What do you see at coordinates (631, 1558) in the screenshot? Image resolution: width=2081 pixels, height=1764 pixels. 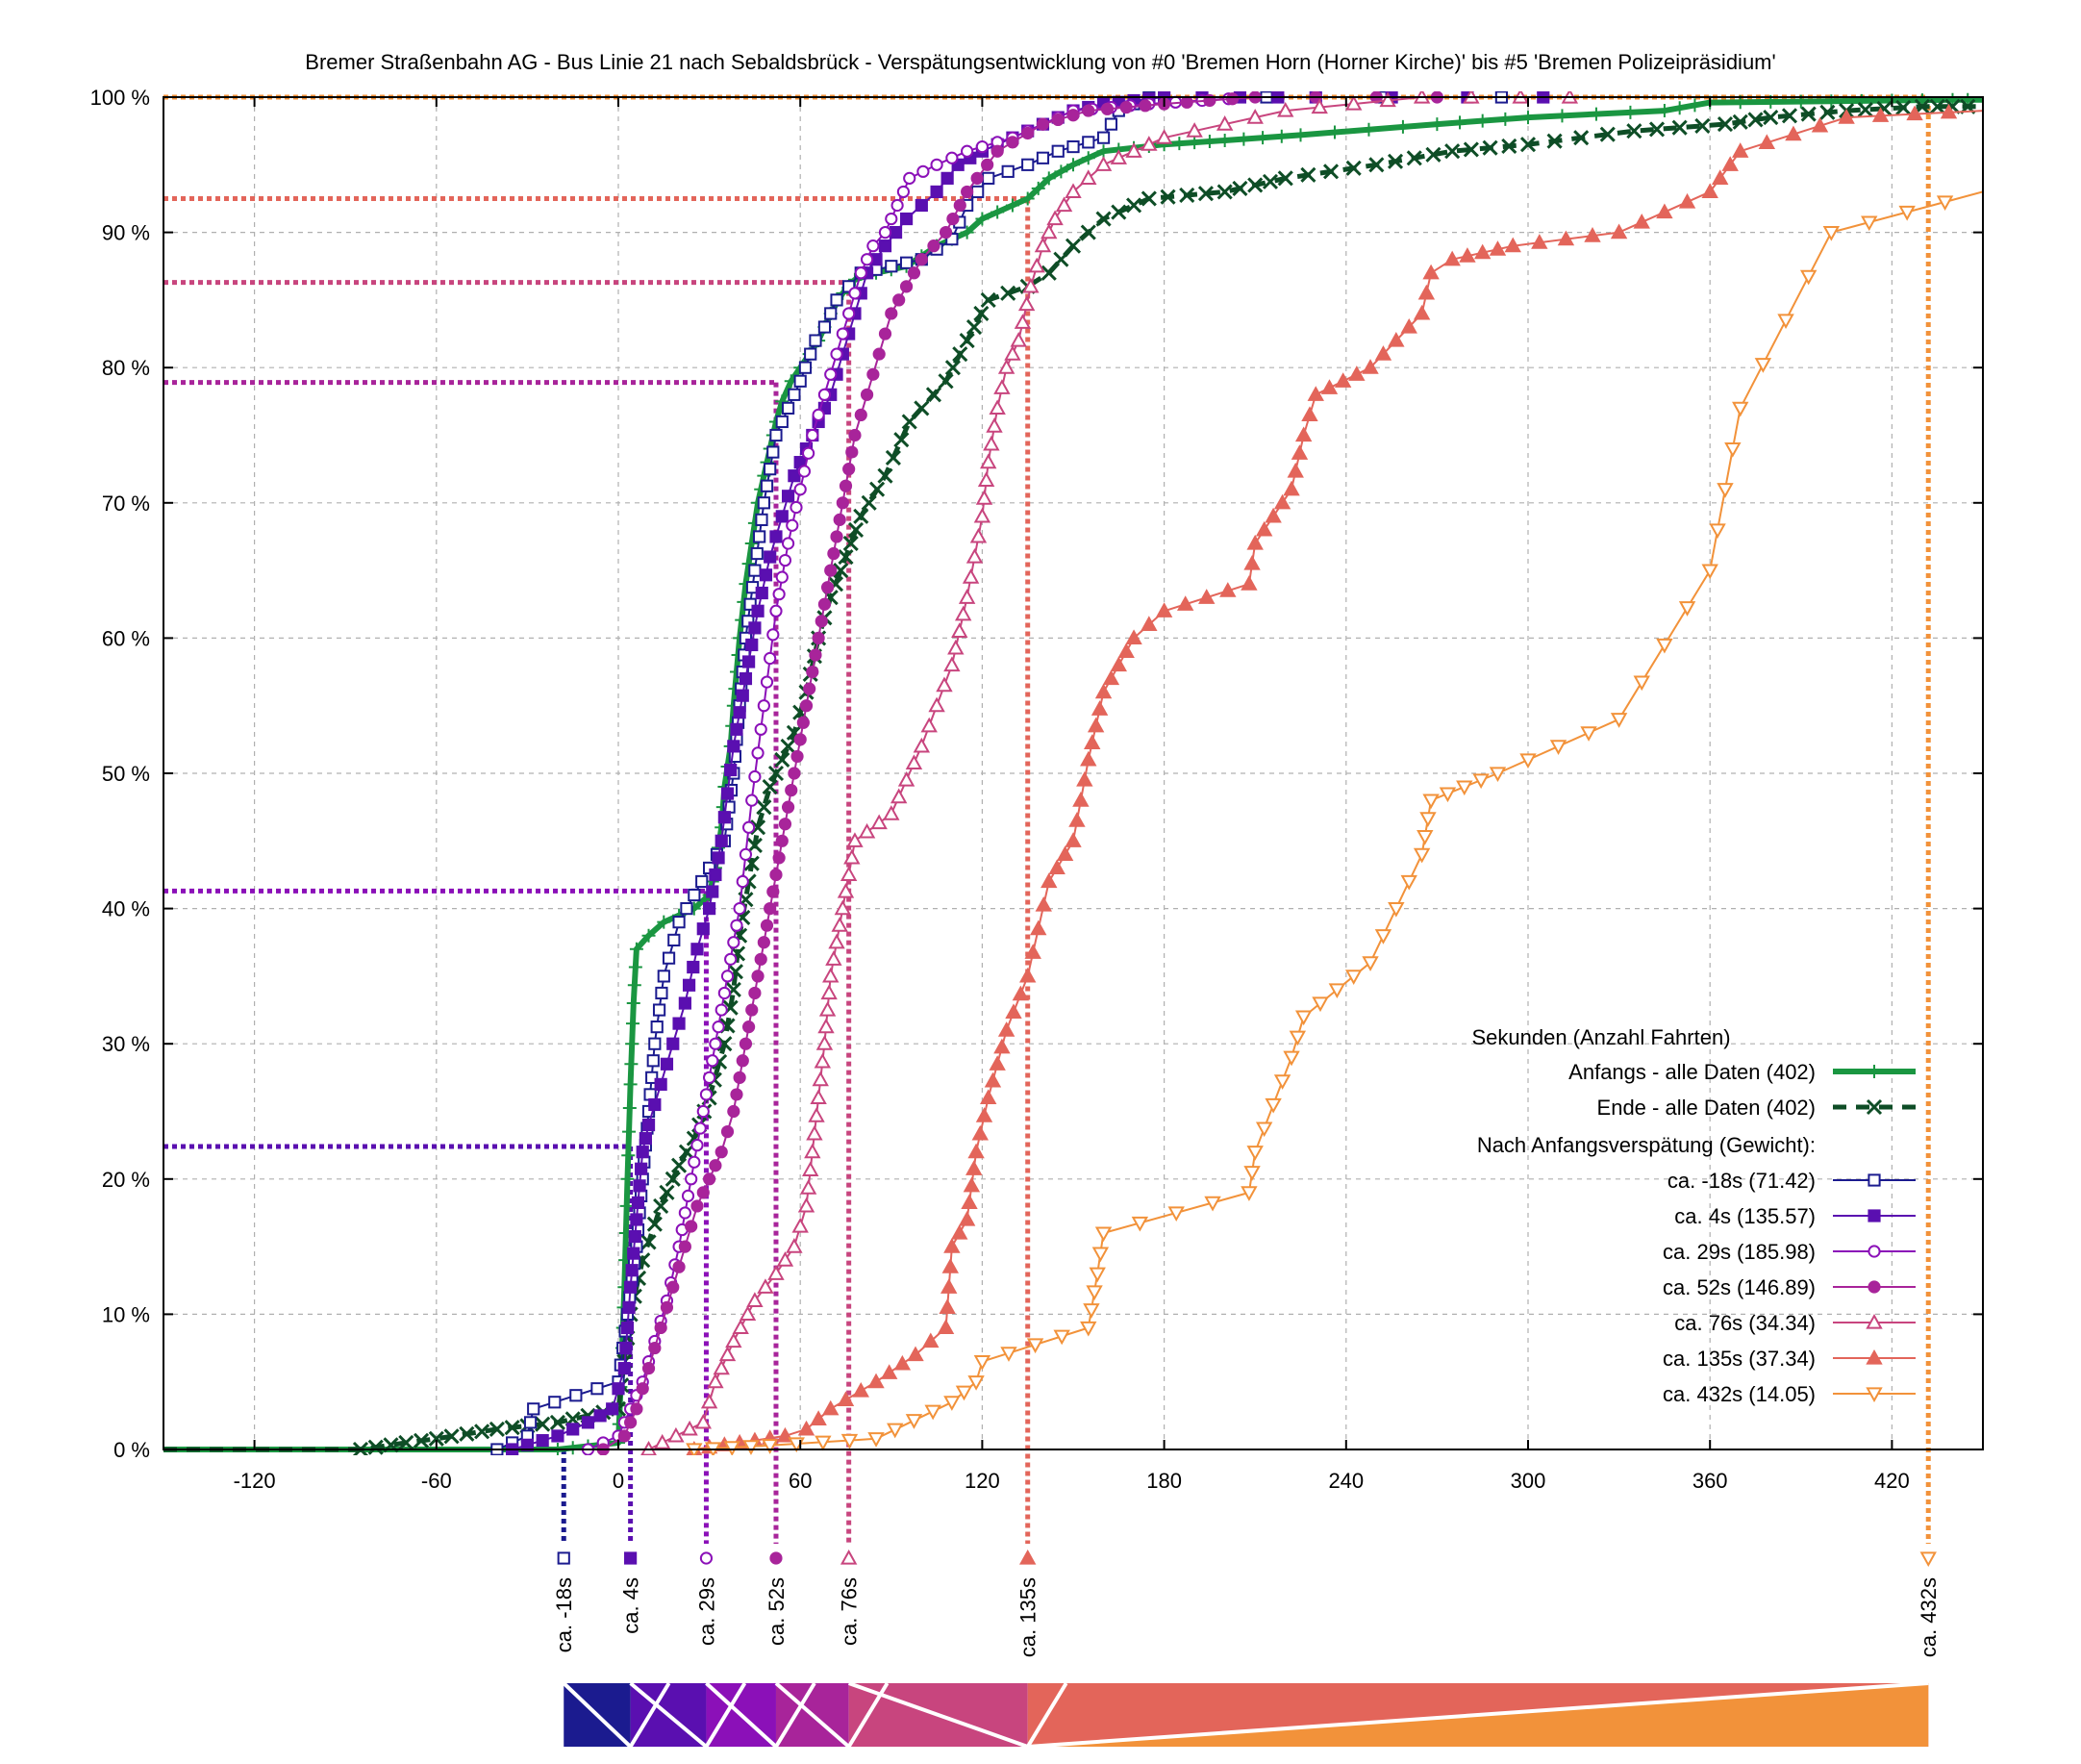 I see `reference-marker` at bounding box center [631, 1558].